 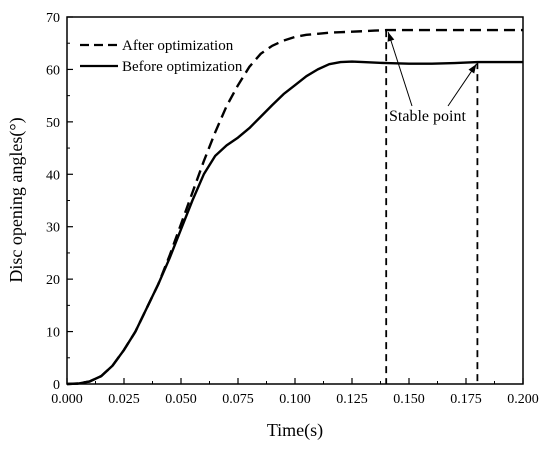 I want to click on y-tick-label: 30, so click(x=53, y=228).